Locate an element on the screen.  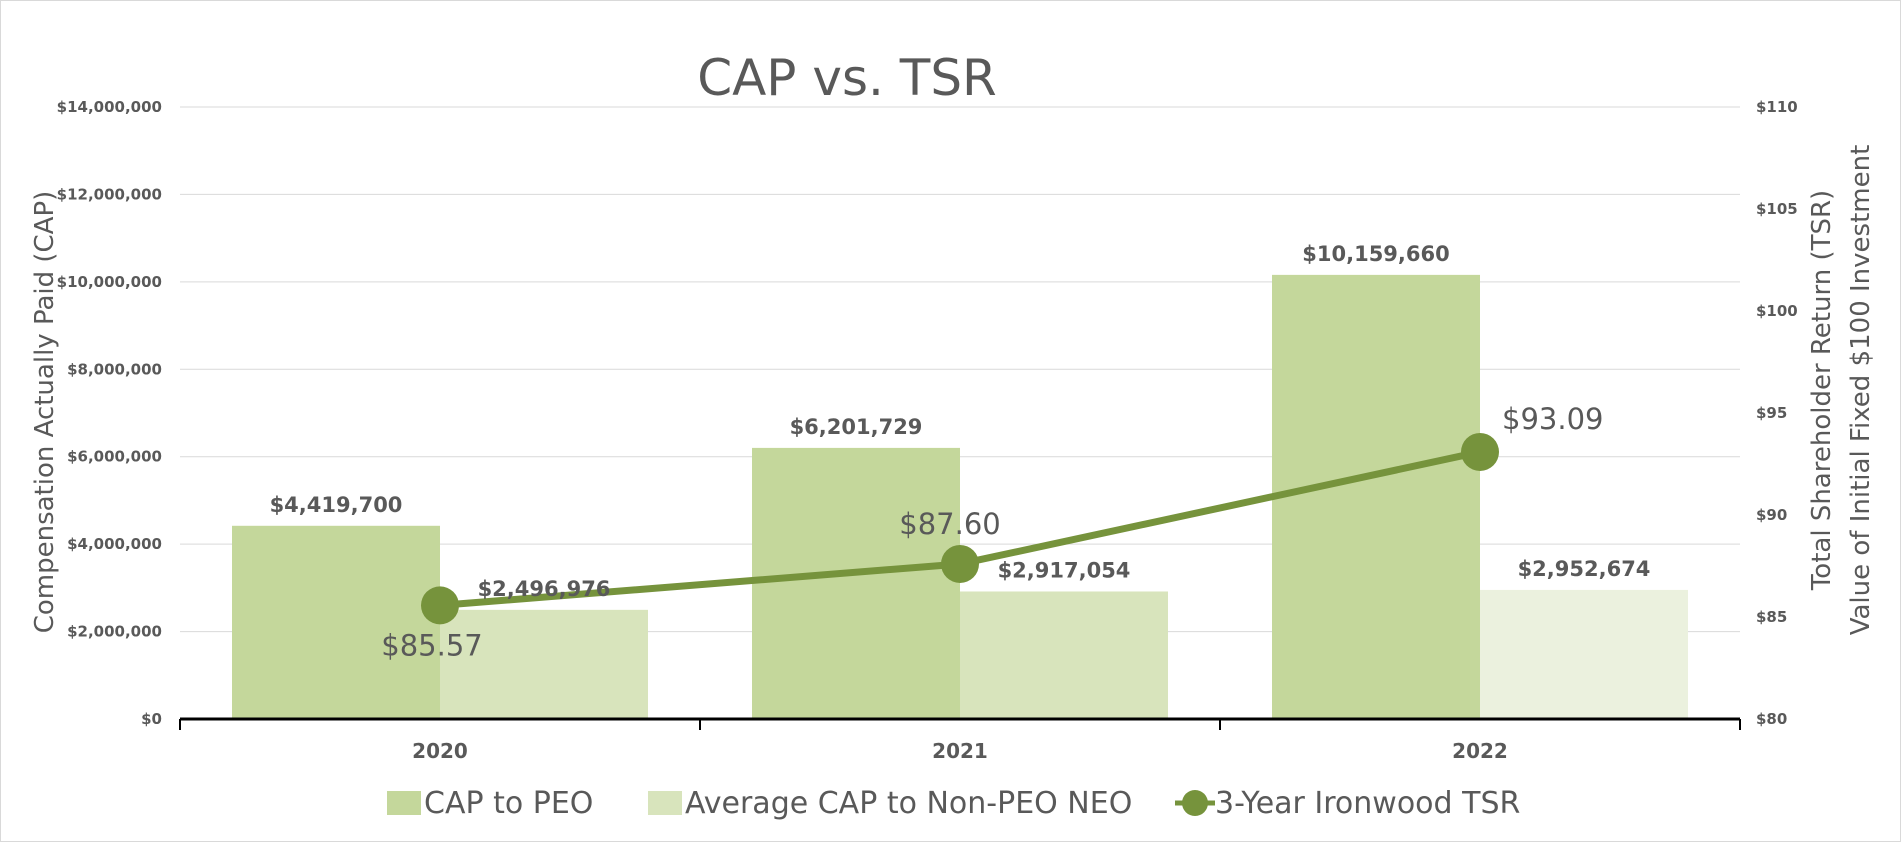
y2-axis-title-line1: Total Shareholder Return (TSR) is located at coordinates (1822, 390).